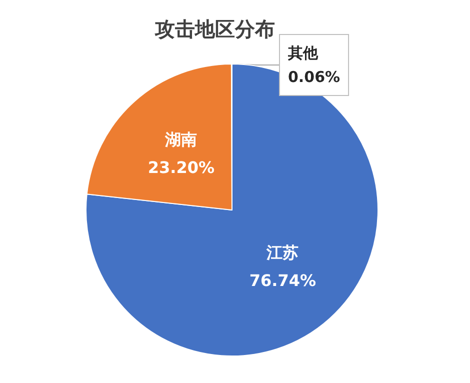 The height and width of the screenshot is (383, 470). What do you see at coordinates (181, 167) in the screenshot?
I see `data-label: 23.20%` at bounding box center [181, 167].